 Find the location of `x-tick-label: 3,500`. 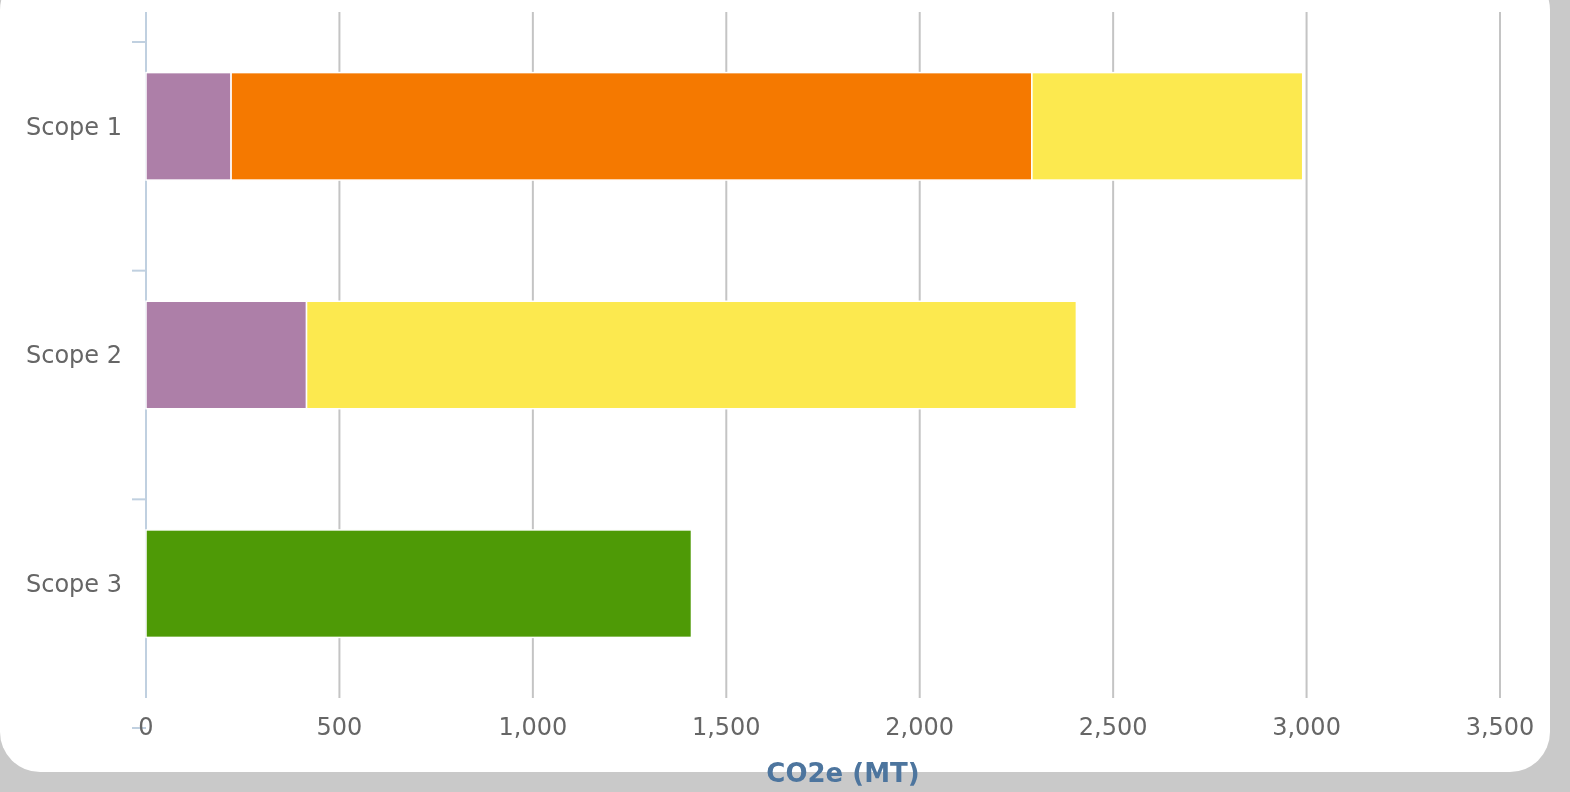

x-tick-label: 3,500 is located at coordinates (1500, 727).